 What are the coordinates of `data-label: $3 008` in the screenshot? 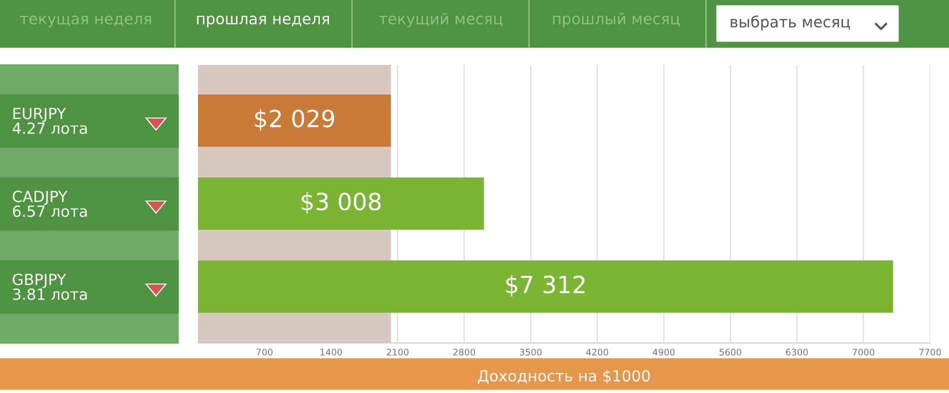 It's located at (341, 203).